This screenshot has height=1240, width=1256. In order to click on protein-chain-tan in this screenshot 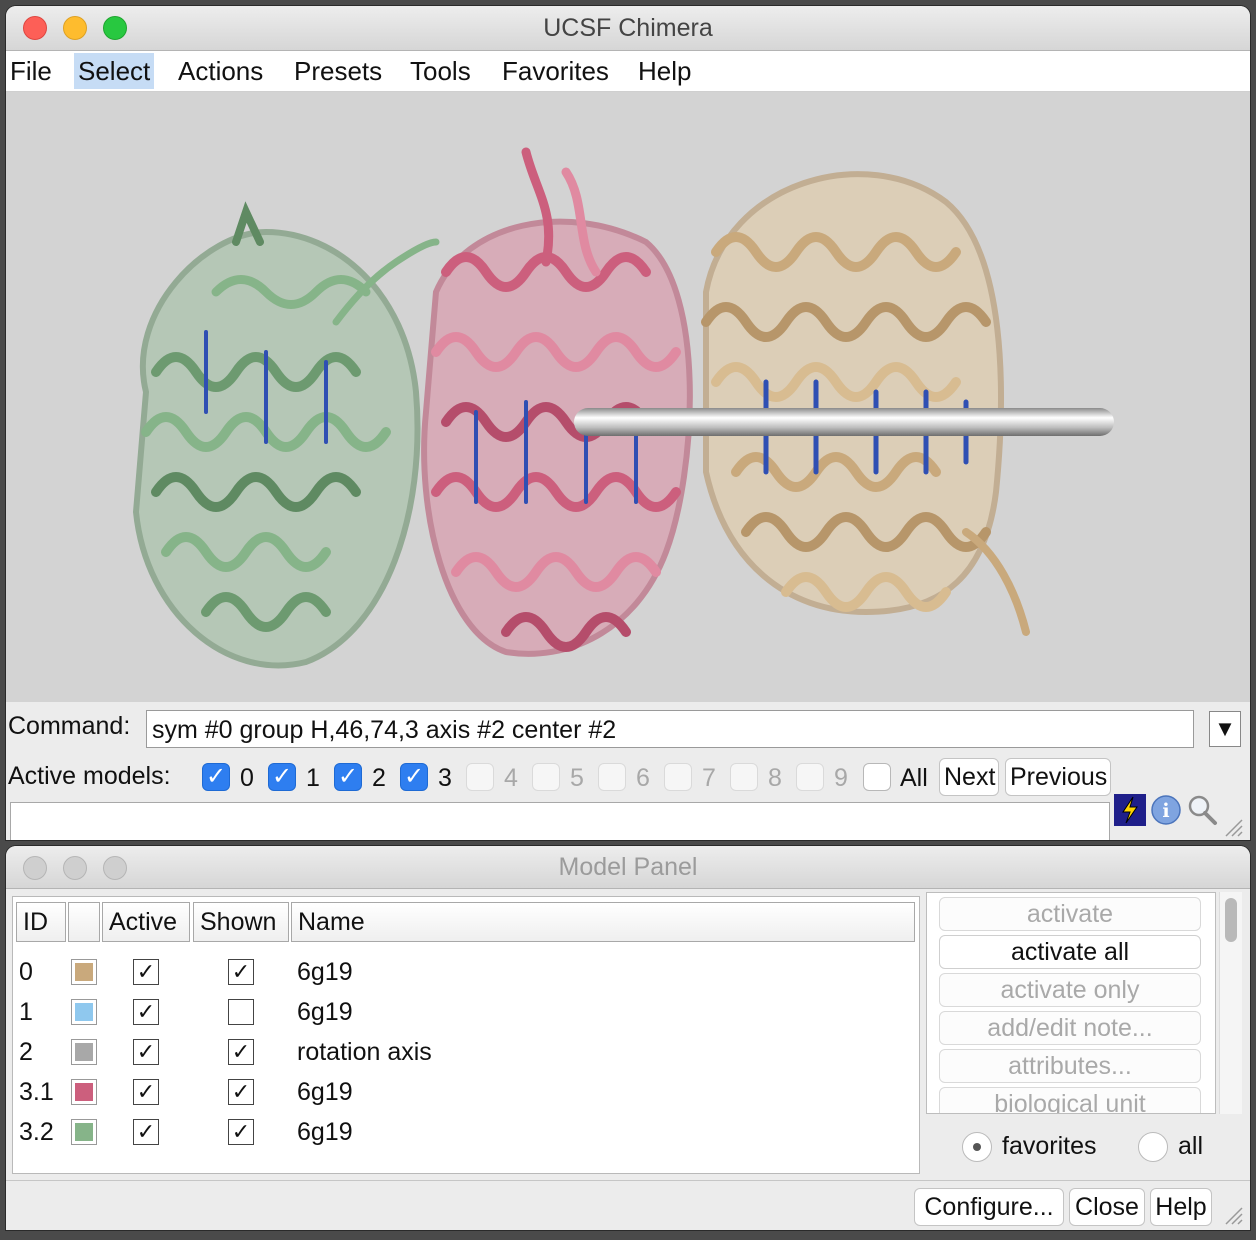, I will do `click(865, 403)`.